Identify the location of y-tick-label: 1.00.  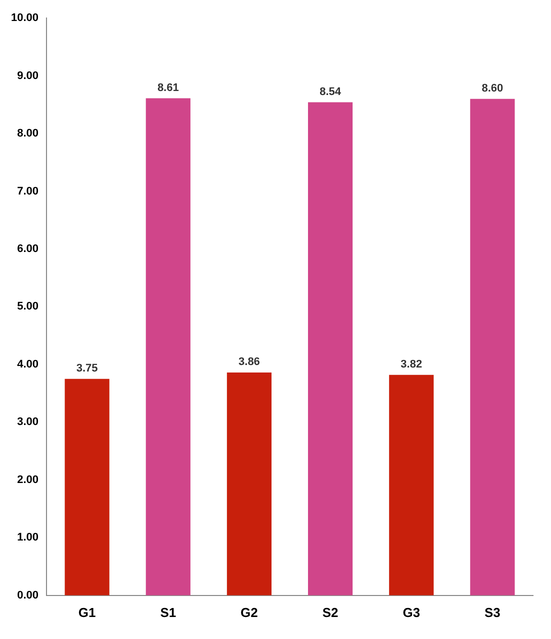
(28, 538).